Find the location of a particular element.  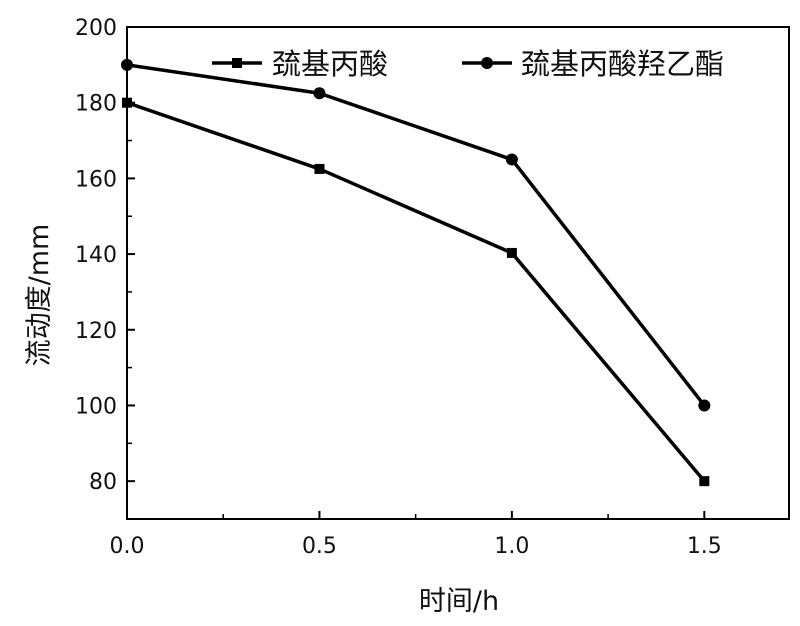

y-tick-label: 140 is located at coordinates (96, 255).